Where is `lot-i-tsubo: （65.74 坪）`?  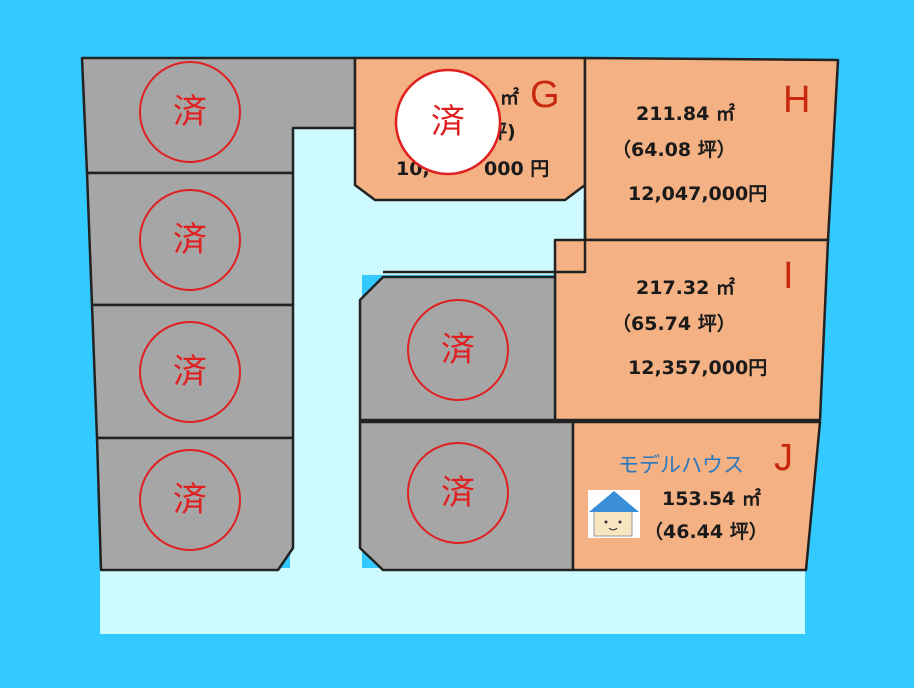
lot-i-tsubo: （65.74 坪） is located at coordinates (674, 323).